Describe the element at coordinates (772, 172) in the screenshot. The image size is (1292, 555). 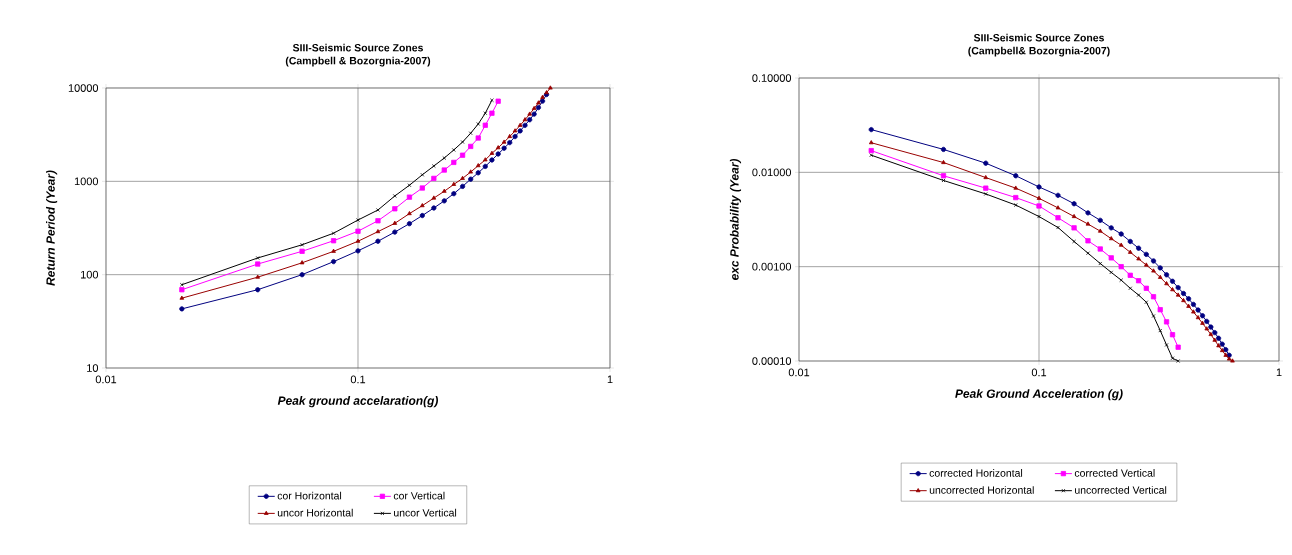
I see `y-tick-label: 0.01000` at that location.